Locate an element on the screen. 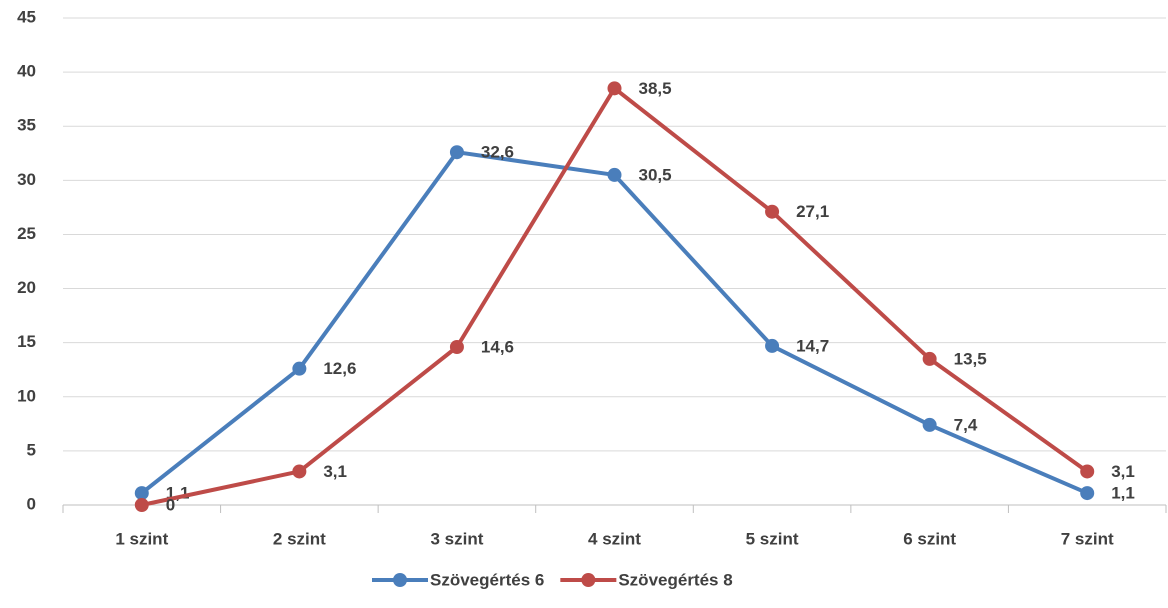 The width and height of the screenshot is (1168, 608). x-tick-label: 5 szint is located at coordinates (772, 538).